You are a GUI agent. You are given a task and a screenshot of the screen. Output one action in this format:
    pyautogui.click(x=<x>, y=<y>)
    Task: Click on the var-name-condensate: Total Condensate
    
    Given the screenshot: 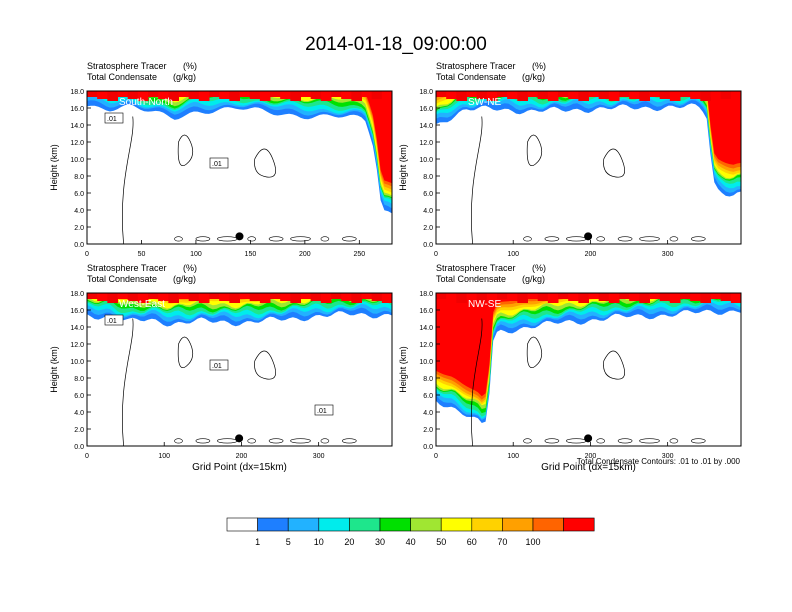 What is the action you would take?
    pyautogui.click(x=122, y=279)
    